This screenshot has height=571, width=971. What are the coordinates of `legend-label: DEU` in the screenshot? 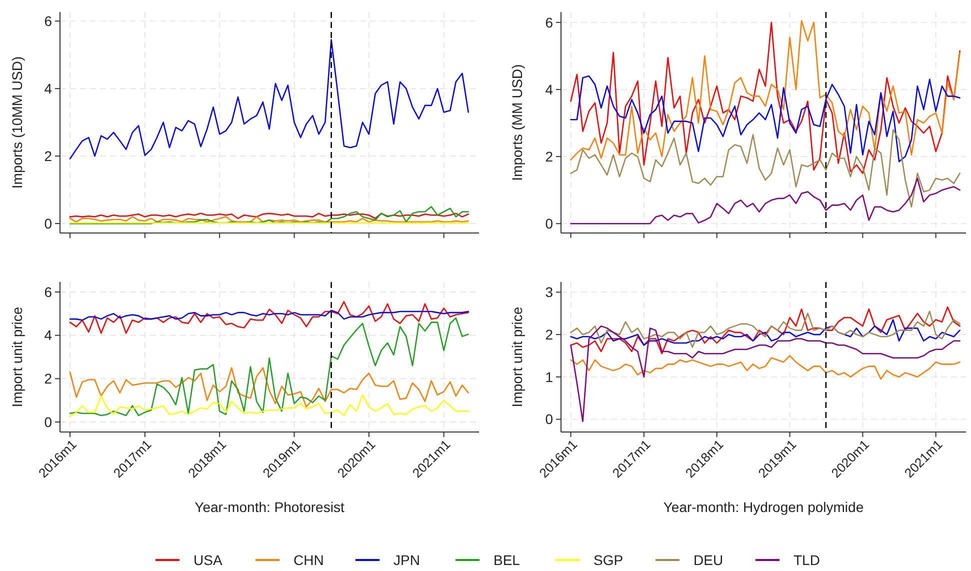 It's located at (709, 560).